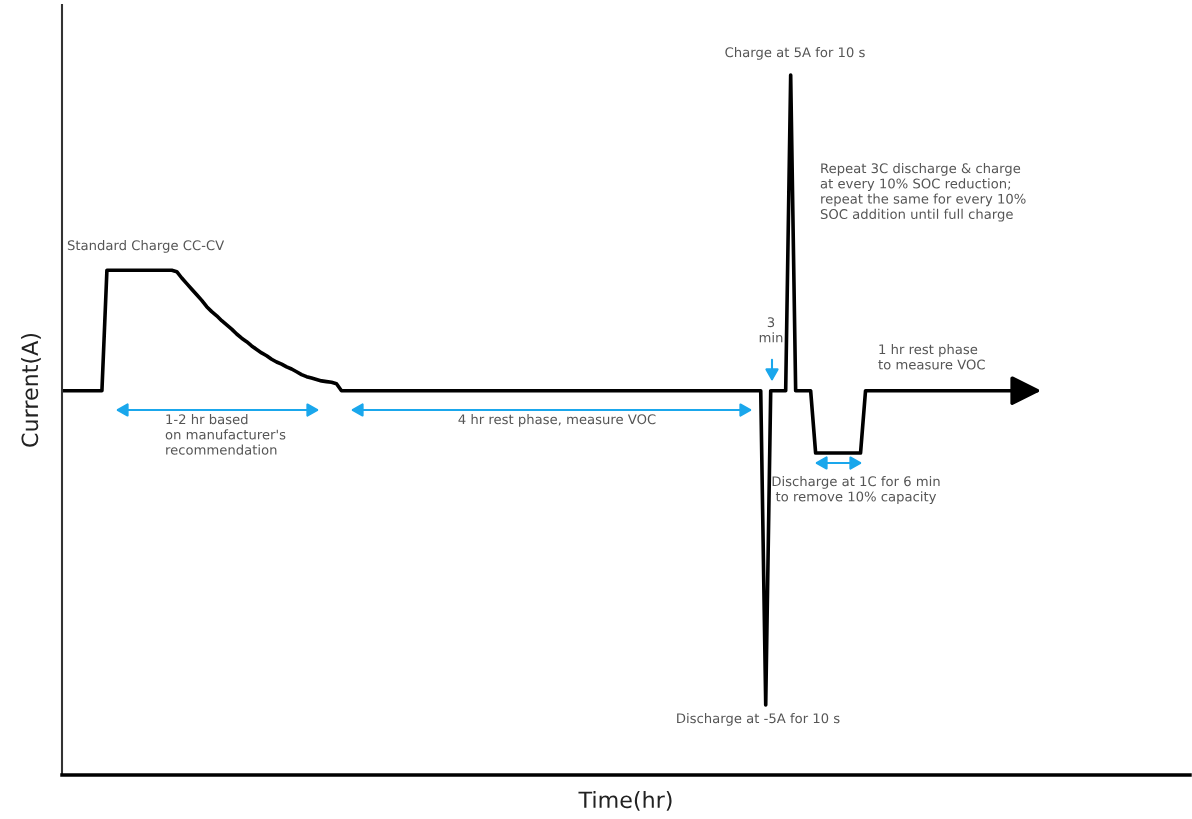 The image size is (1192, 819). I want to click on annotation: Discharge at 1C for 6 min to remove 10% capacity, so click(856, 490).